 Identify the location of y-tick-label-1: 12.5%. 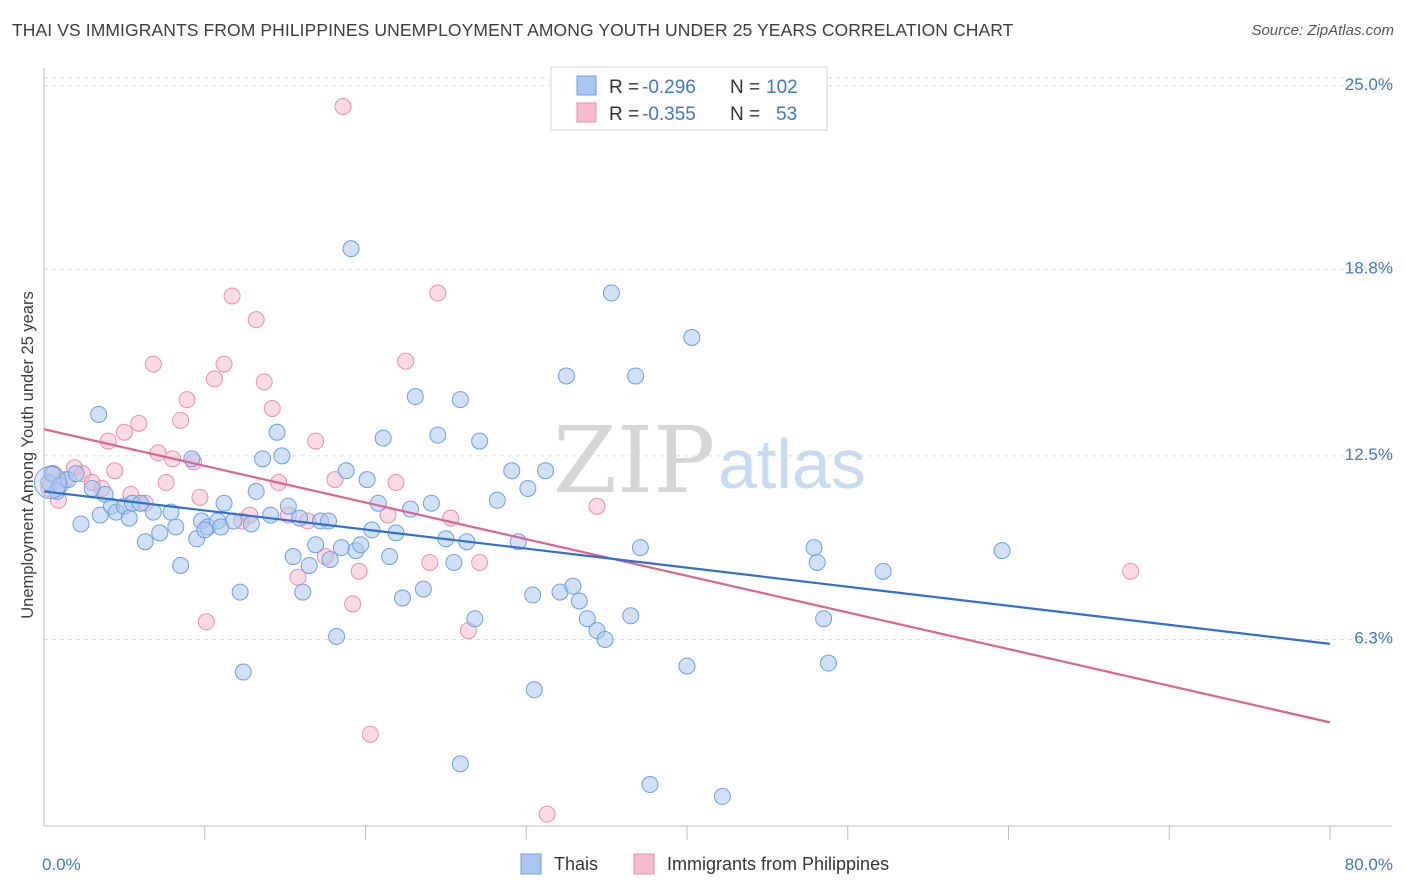
(1369, 454).